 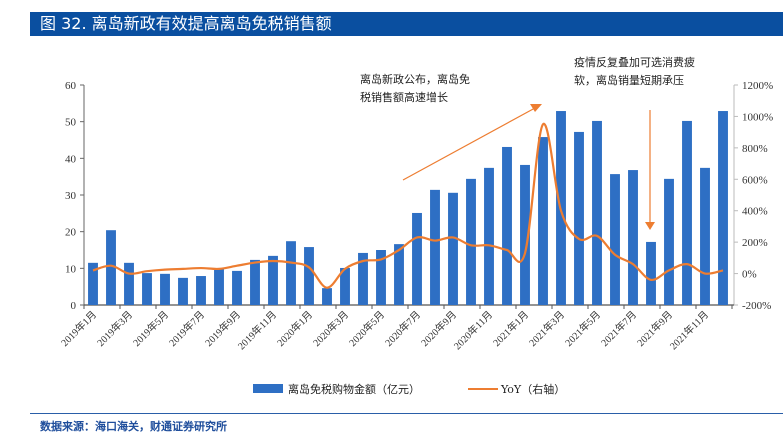 I want to click on right-tick-label: 200%, so click(x=755, y=243).